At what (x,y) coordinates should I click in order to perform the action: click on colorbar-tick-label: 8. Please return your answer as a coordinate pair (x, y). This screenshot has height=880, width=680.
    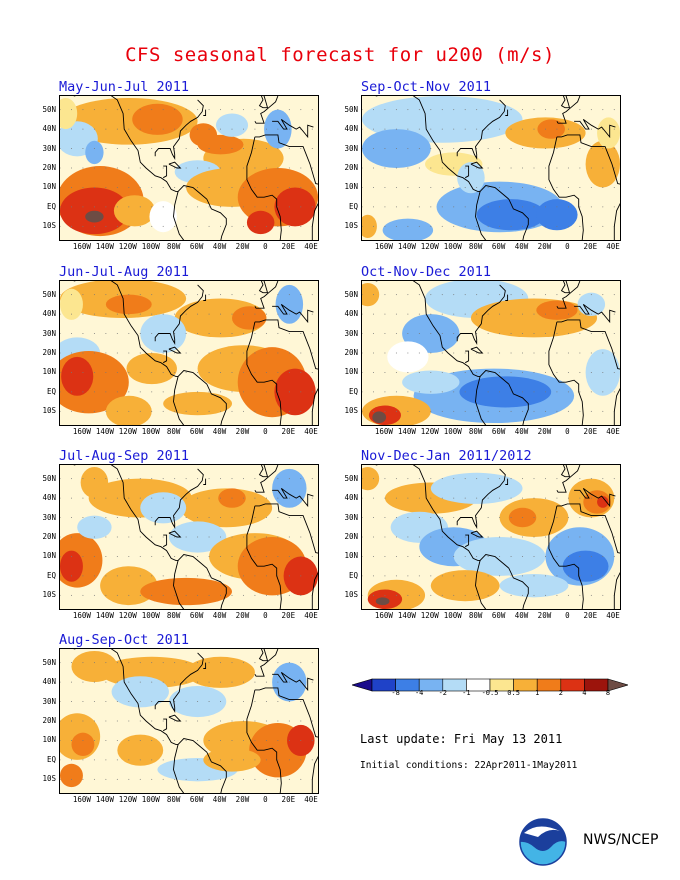
    Looking at the image, I should click on (608, 693).